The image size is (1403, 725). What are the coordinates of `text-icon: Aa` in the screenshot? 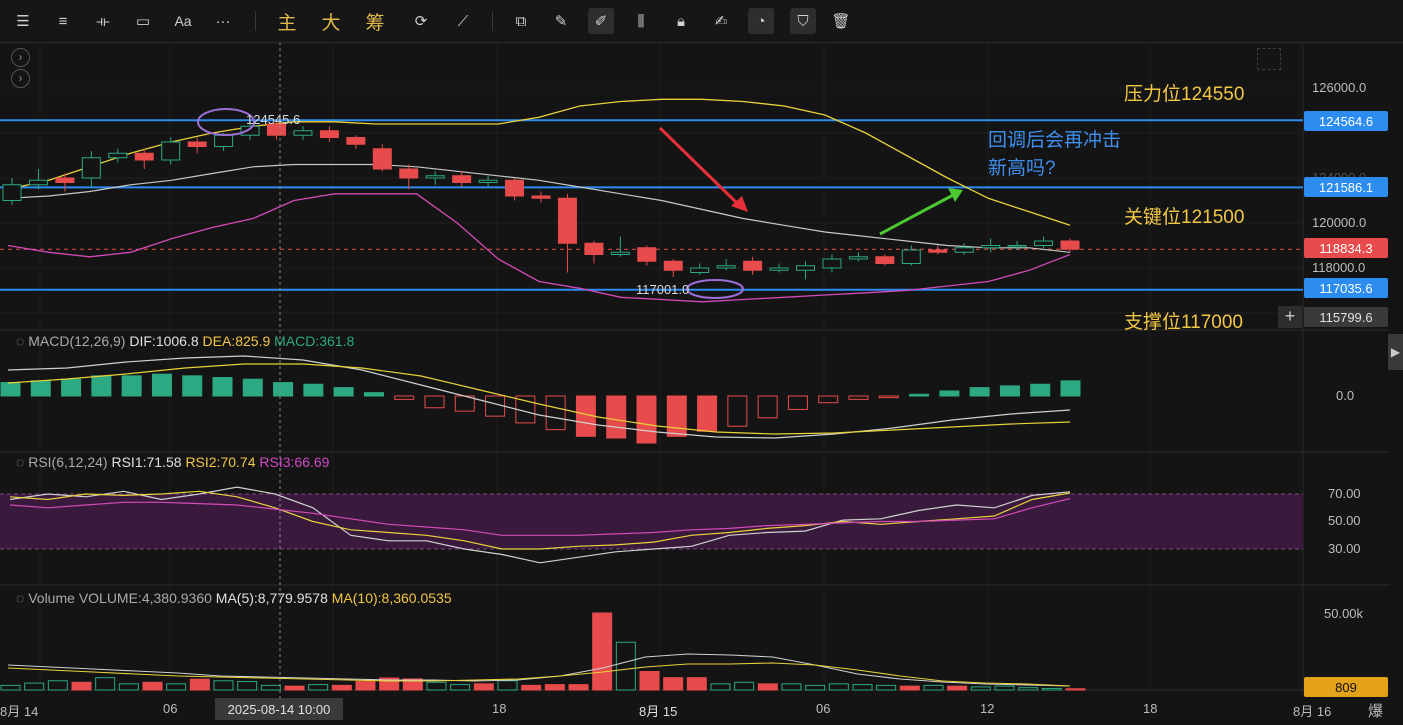 It's located at (183, 21).